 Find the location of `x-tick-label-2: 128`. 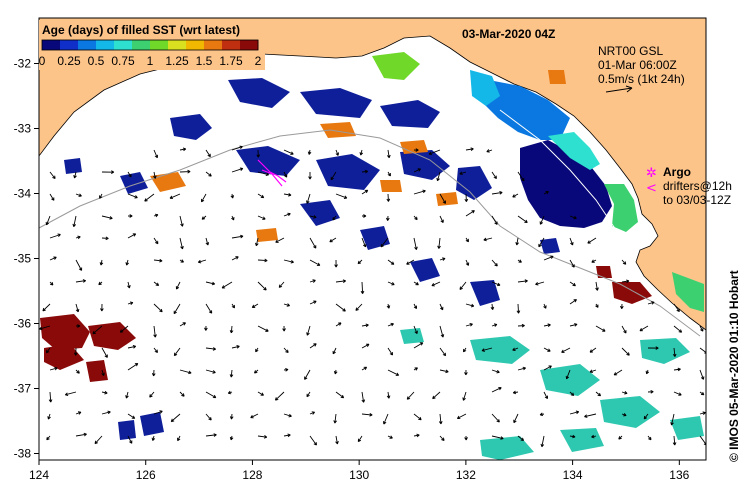

x-tick-label-2: 128 is located at coordinates (252, 475).